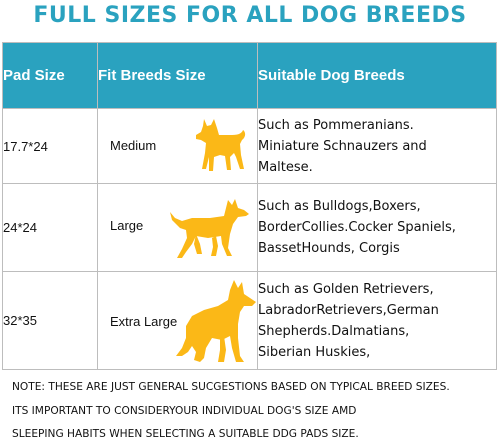 This screenshot has height=447, width=500. Describe the element at coordinates (334, 331) in the screenshot. I see `breeds-line: Shepherds.Dalmatians,` at that location.